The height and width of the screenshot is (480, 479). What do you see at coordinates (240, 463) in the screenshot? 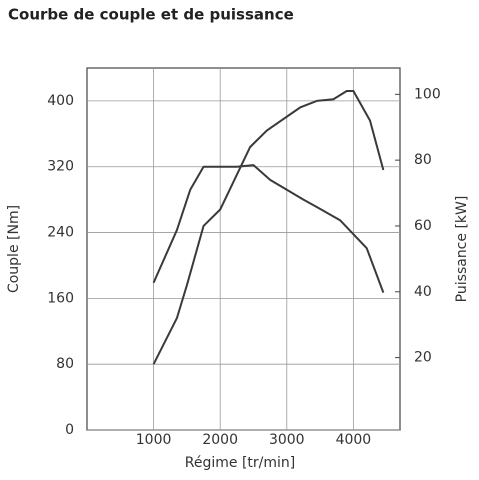
I see `x-axis-label: Régime [tr/min]` at bounding box center [240, 463].